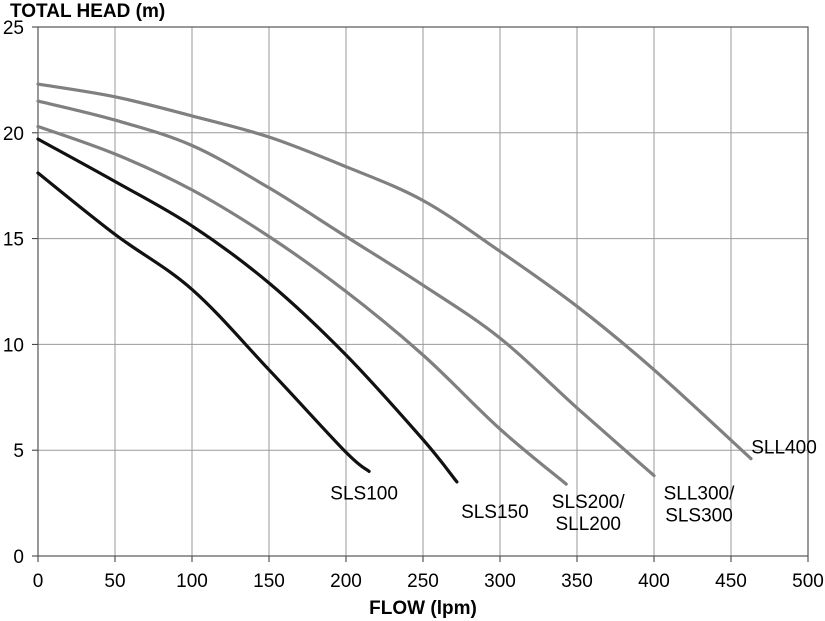  Describe the element at coordinates (13, 134) in the screenshot. I see `y-tick-label: 20` at that location.